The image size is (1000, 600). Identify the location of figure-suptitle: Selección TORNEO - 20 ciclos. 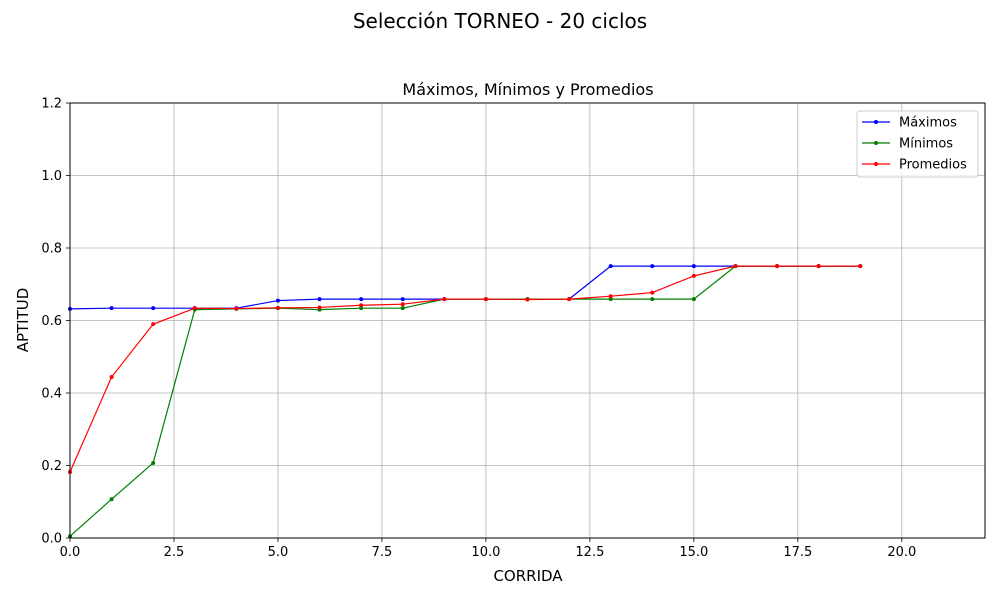
(500, 21).